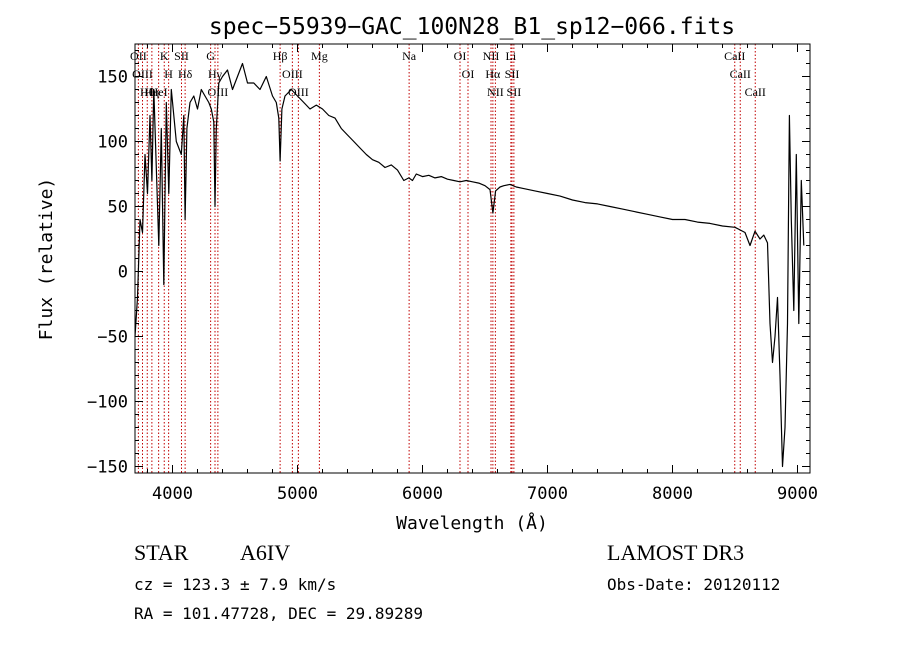 This screenshot has height=649, width=900. I want to click on x-tick-label: 5000, so click(297, 494).